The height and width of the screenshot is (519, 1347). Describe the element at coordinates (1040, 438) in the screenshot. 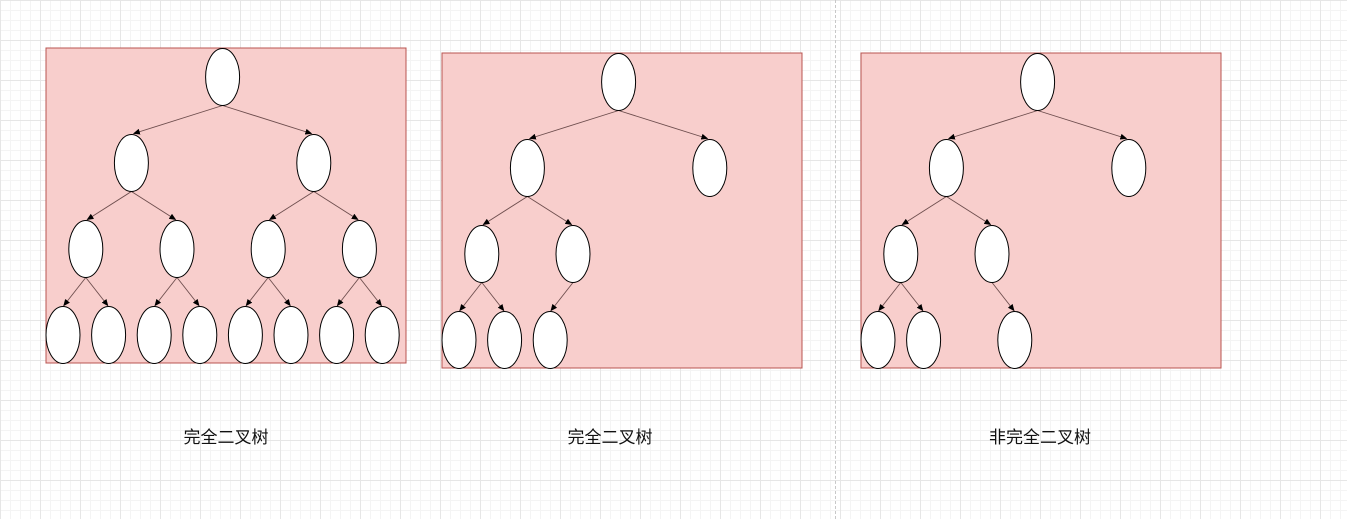

I see `tree-3-caption: 非完全二叉树` at that location.